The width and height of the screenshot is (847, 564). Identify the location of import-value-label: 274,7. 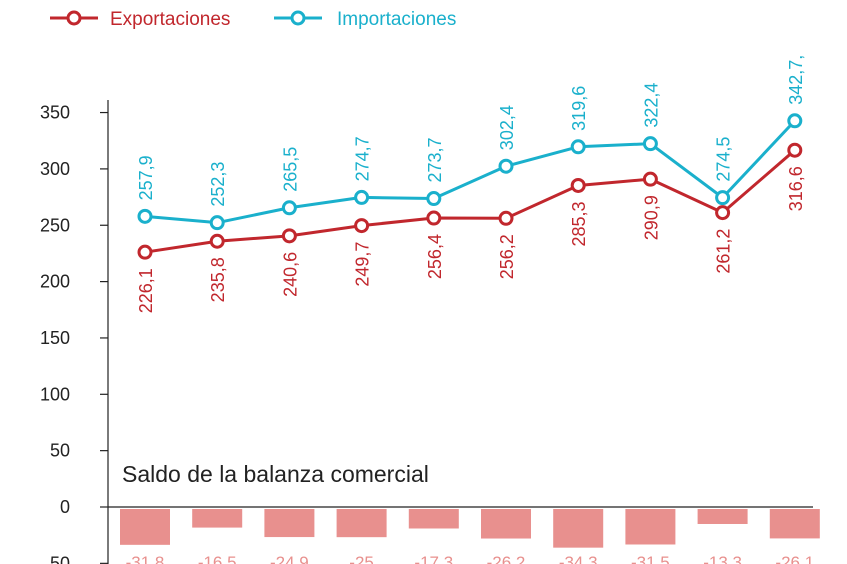
(363, 158).